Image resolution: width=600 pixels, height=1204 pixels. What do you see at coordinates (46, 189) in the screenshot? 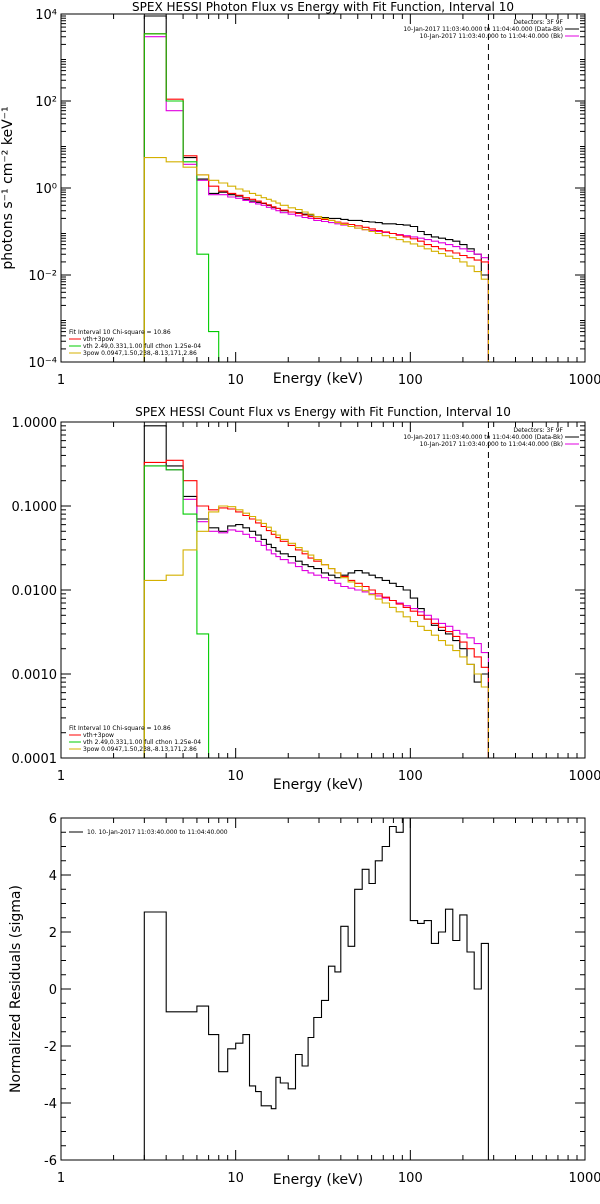
I see `y-tick-label: 10⁰` at bounding box center [46, 189].